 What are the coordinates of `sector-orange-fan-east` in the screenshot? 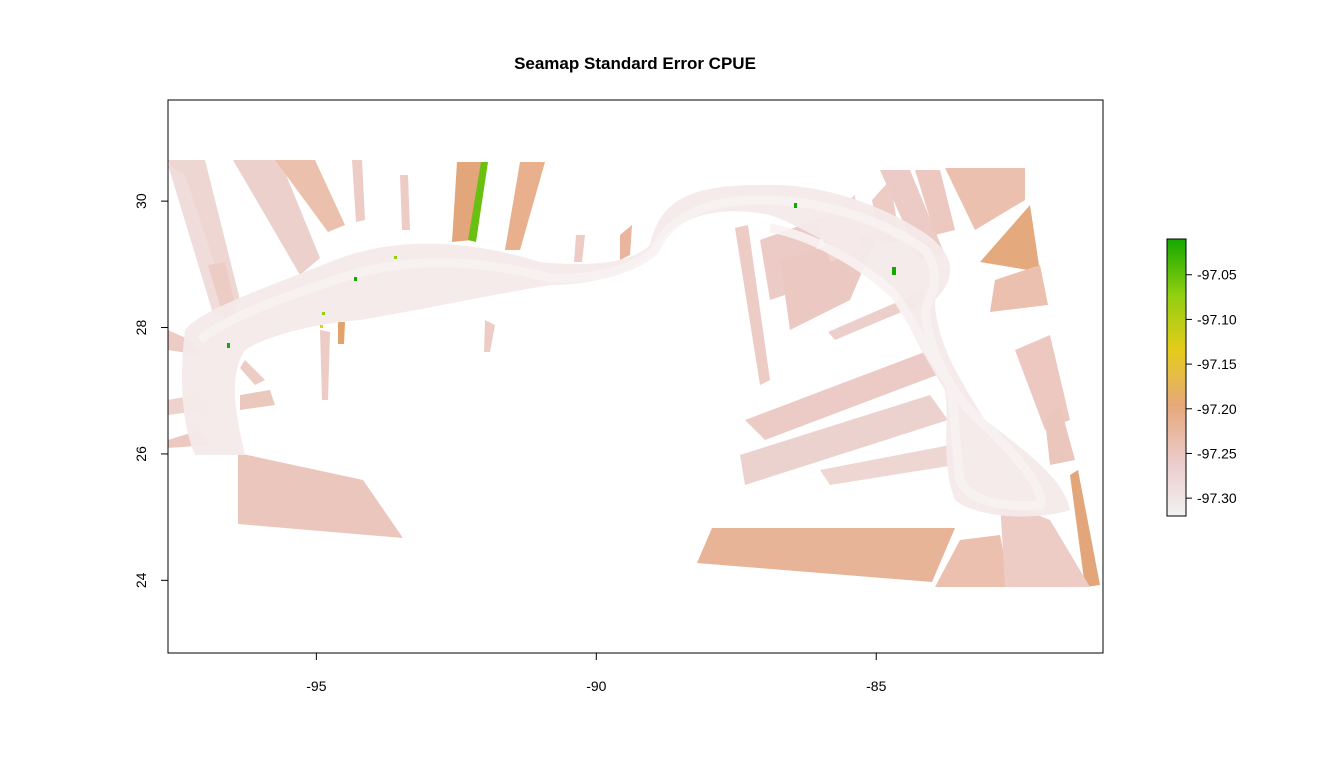 It's located at (525, 206).